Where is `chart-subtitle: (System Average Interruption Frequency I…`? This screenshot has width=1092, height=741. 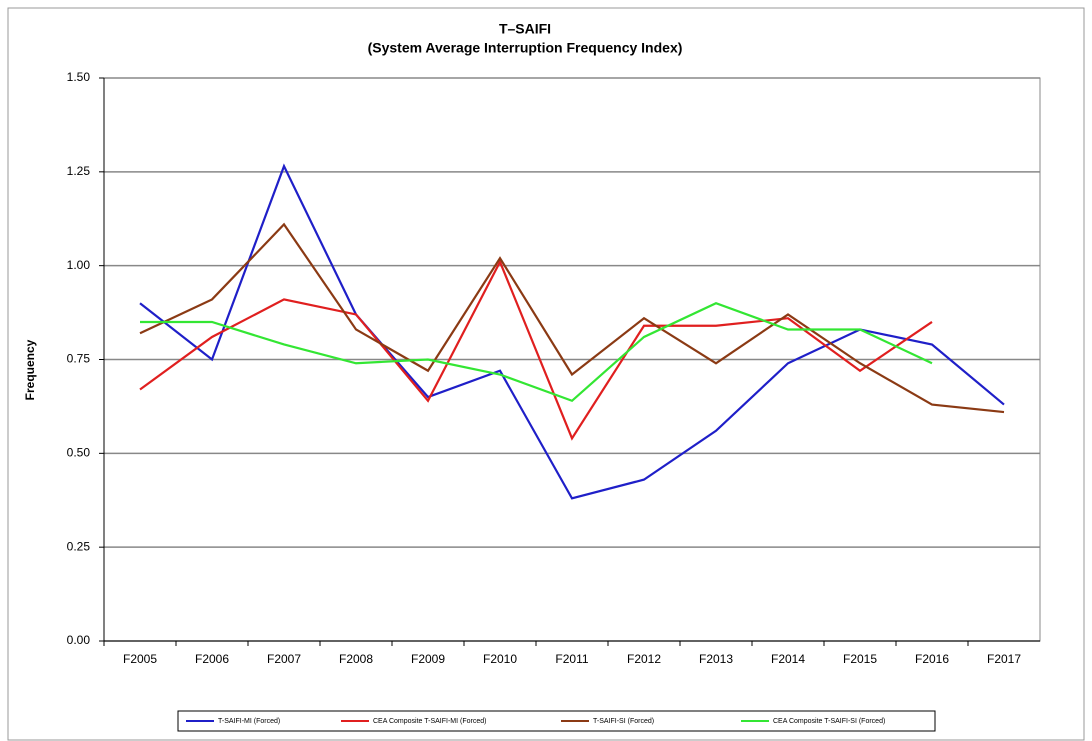 chart-subtitle: (System Average Interruption Frequency I… is located at coordinates (525, 48).